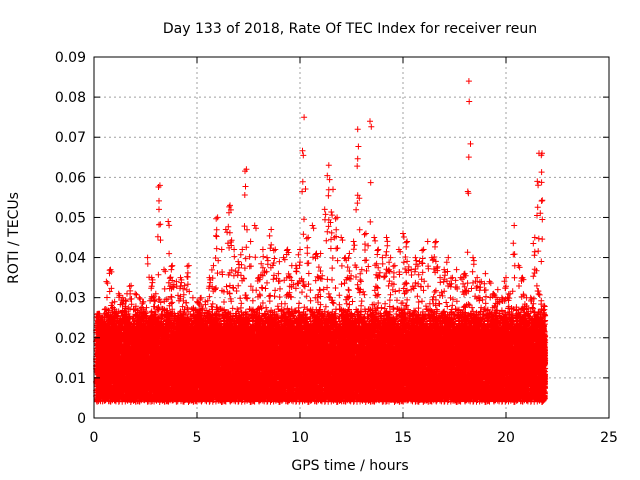 This screenshot has height=480, width=640. Describe the element at coordinates (70, 218) in the screenshot. I see `y-tick-label: 0.05` at that location.